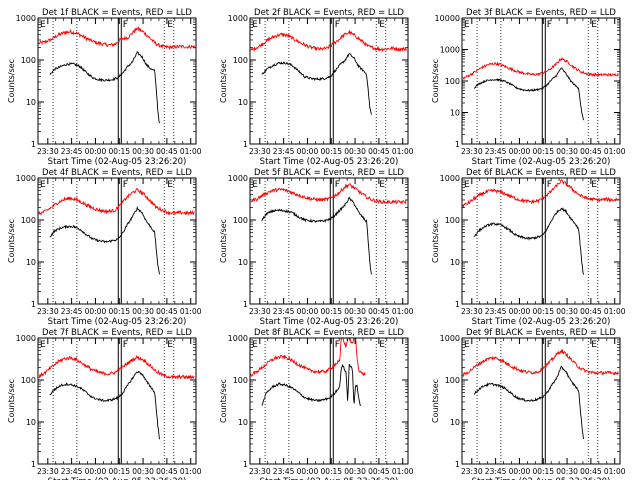 Image resolution: width=640 pixels, height=480 pixels. Describe the element at coordinates (116, 38) in the screenshot. I see `series-line-red` at that location.